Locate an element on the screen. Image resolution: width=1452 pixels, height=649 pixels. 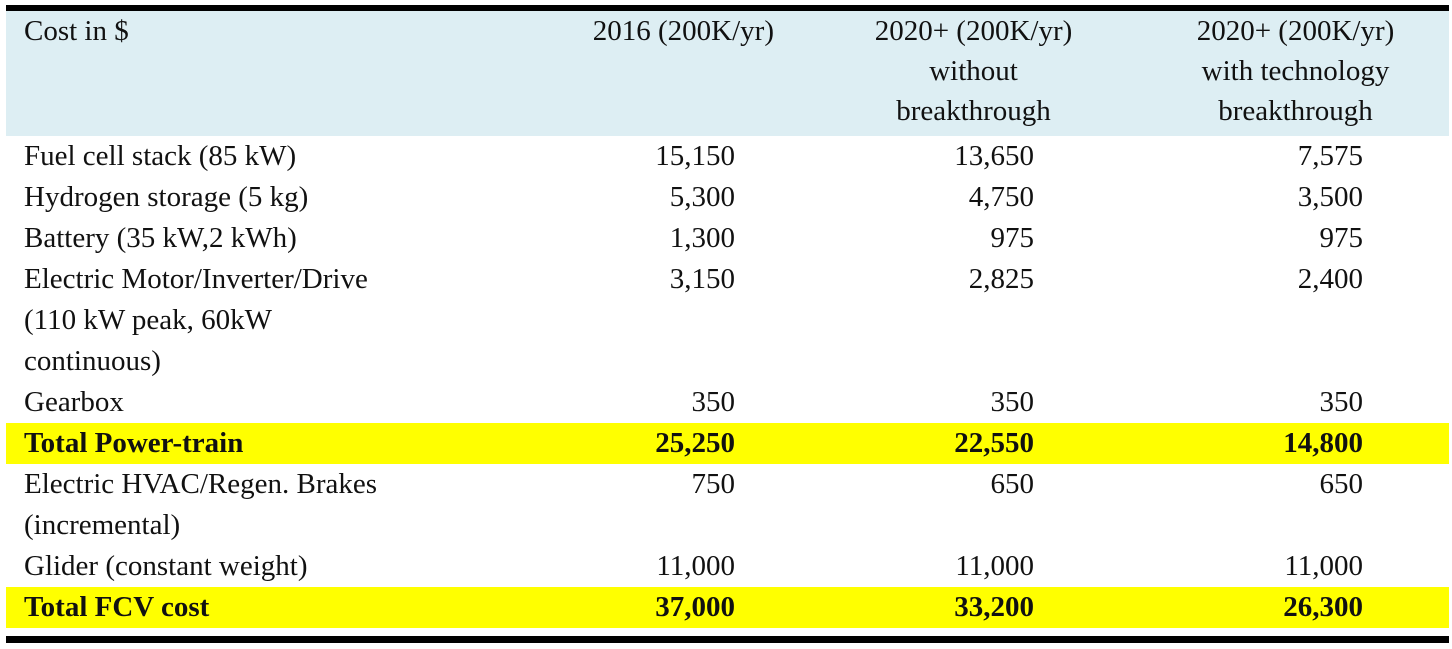
cell-2020-without: 350 is located at coordinates (1012, 402).